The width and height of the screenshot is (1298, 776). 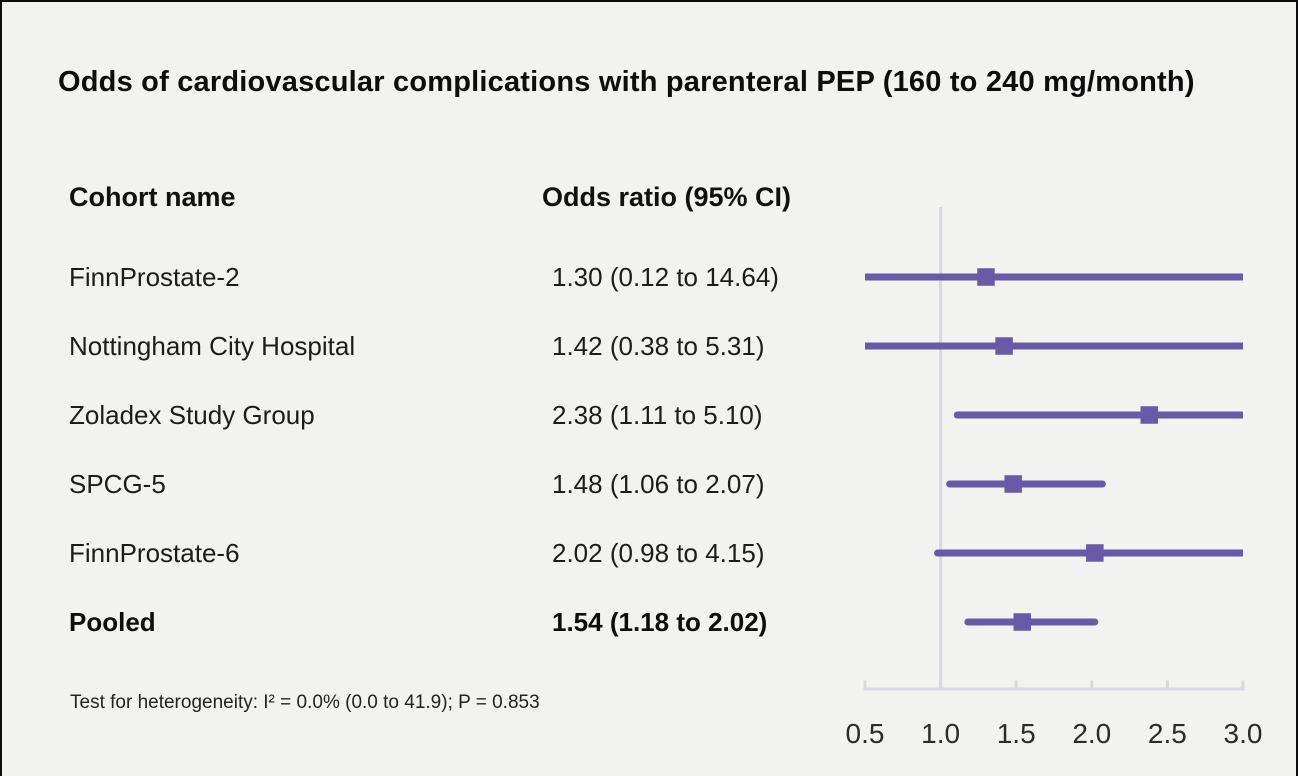 What do you see at coordinates (152, 197) in the screenshot?
I see `column-header-cohort-name: Cohort name` at bounding box center [152, 197].